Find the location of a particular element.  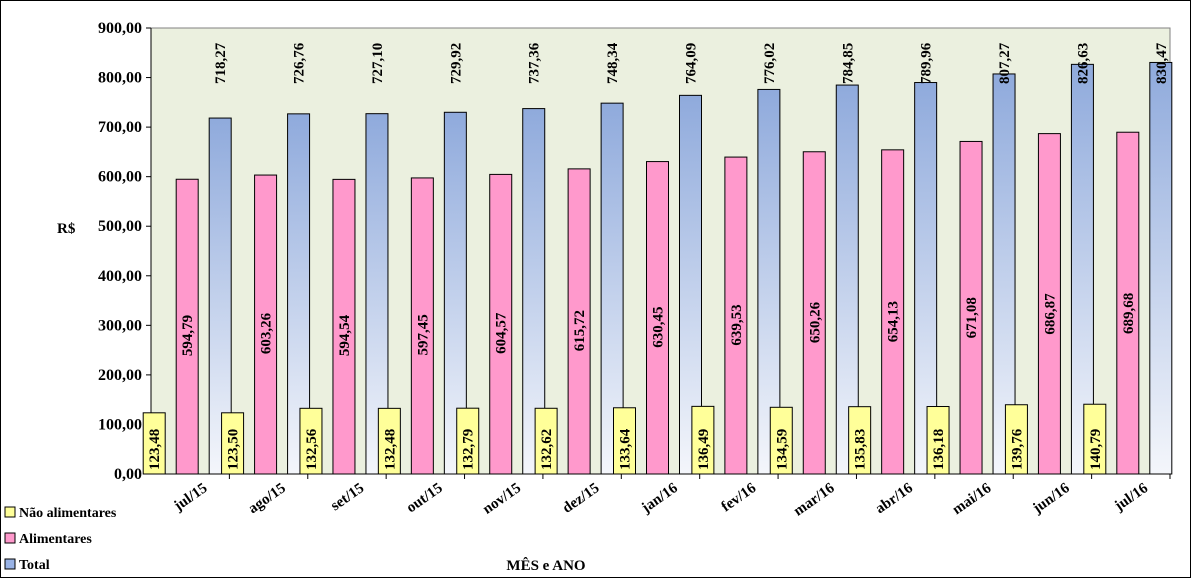

bar-value-label: 830,47 is located at coordinates (1162, 63).